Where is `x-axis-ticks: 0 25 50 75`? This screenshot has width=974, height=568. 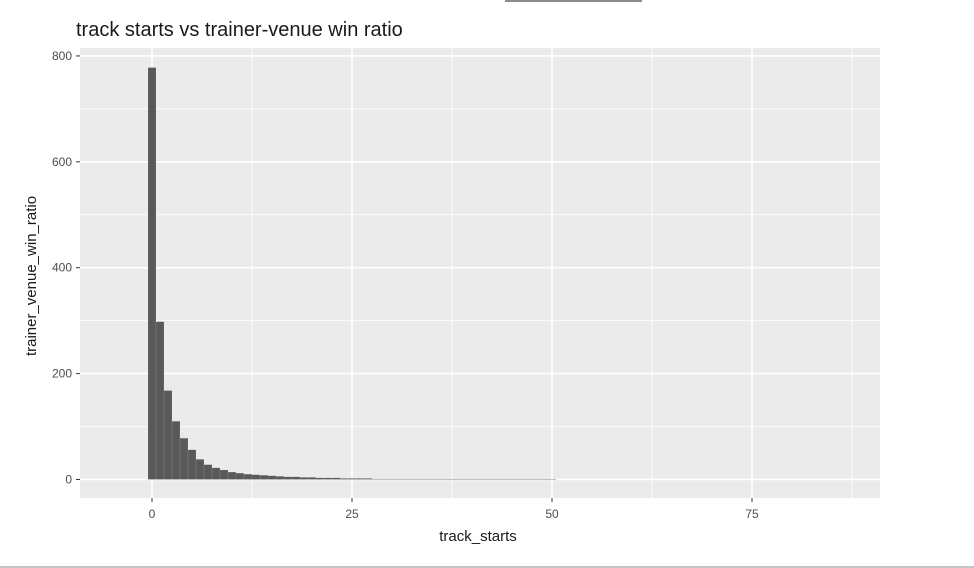
x-axis-ticks: 0 25 50 75 is located at coordinates (454, 509).